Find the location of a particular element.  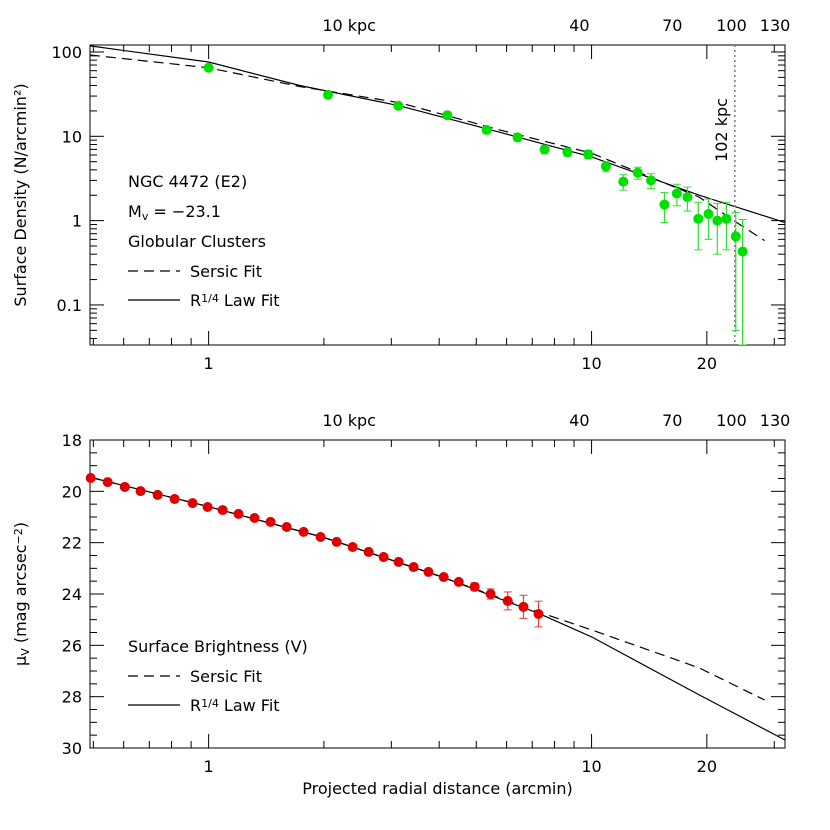

x2-tick-label: 130 is located at coordinates (775, 420).